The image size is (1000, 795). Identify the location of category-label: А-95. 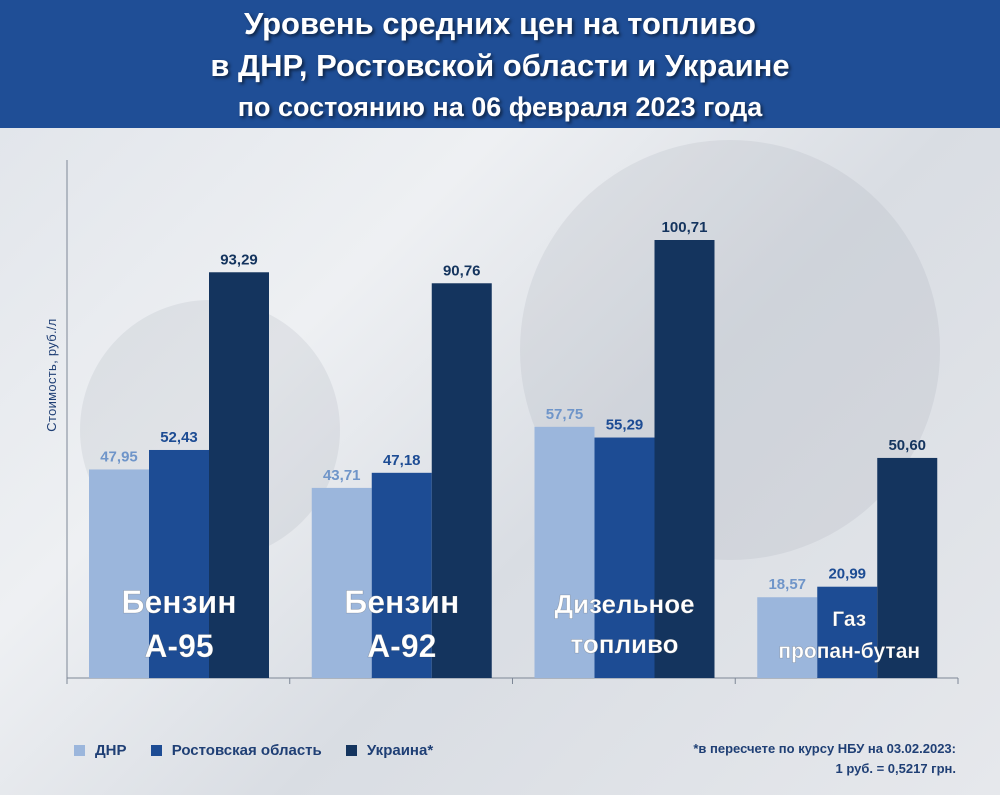
(178, 646).